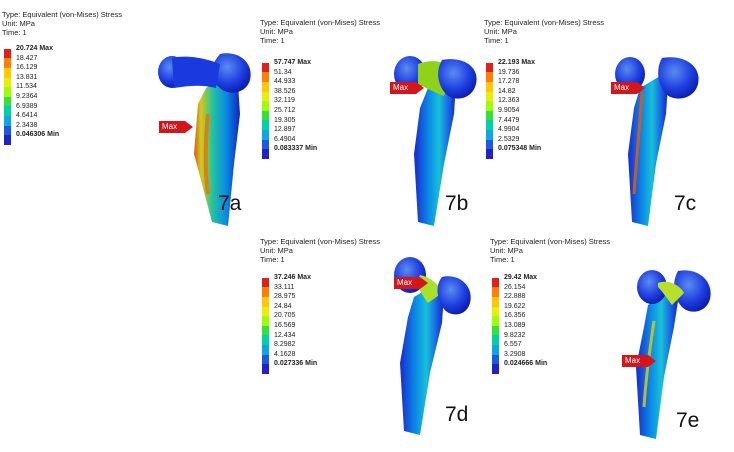 This screenshot has width=734, height=452. Describe the element at coordinates (509, 110) in the screenshot. I see `legend-value: 9.9054` at that location.